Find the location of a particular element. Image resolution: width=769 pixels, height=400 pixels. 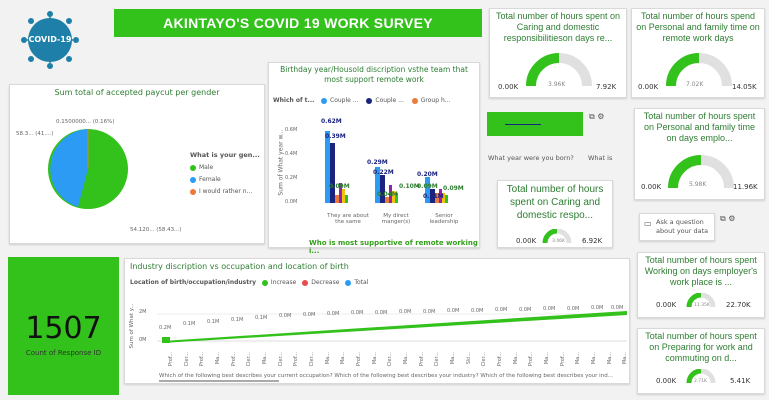

waterfall-plot is located at coordinates (392, 327).